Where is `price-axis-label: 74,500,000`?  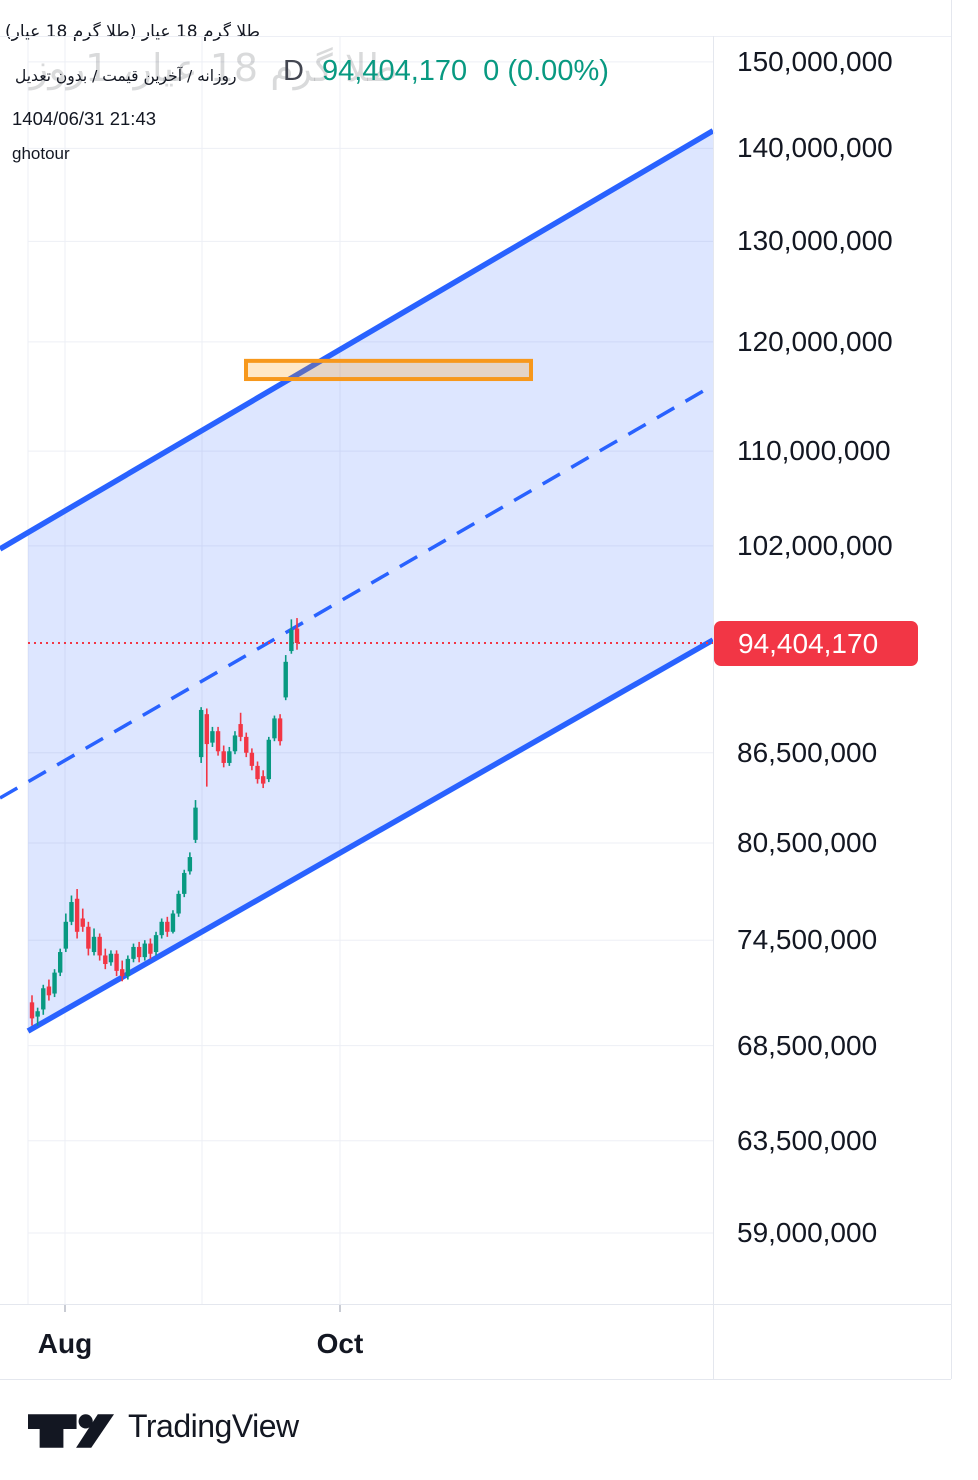 price-axis-label: 74,500,000 is located at coordinates (807, 940).